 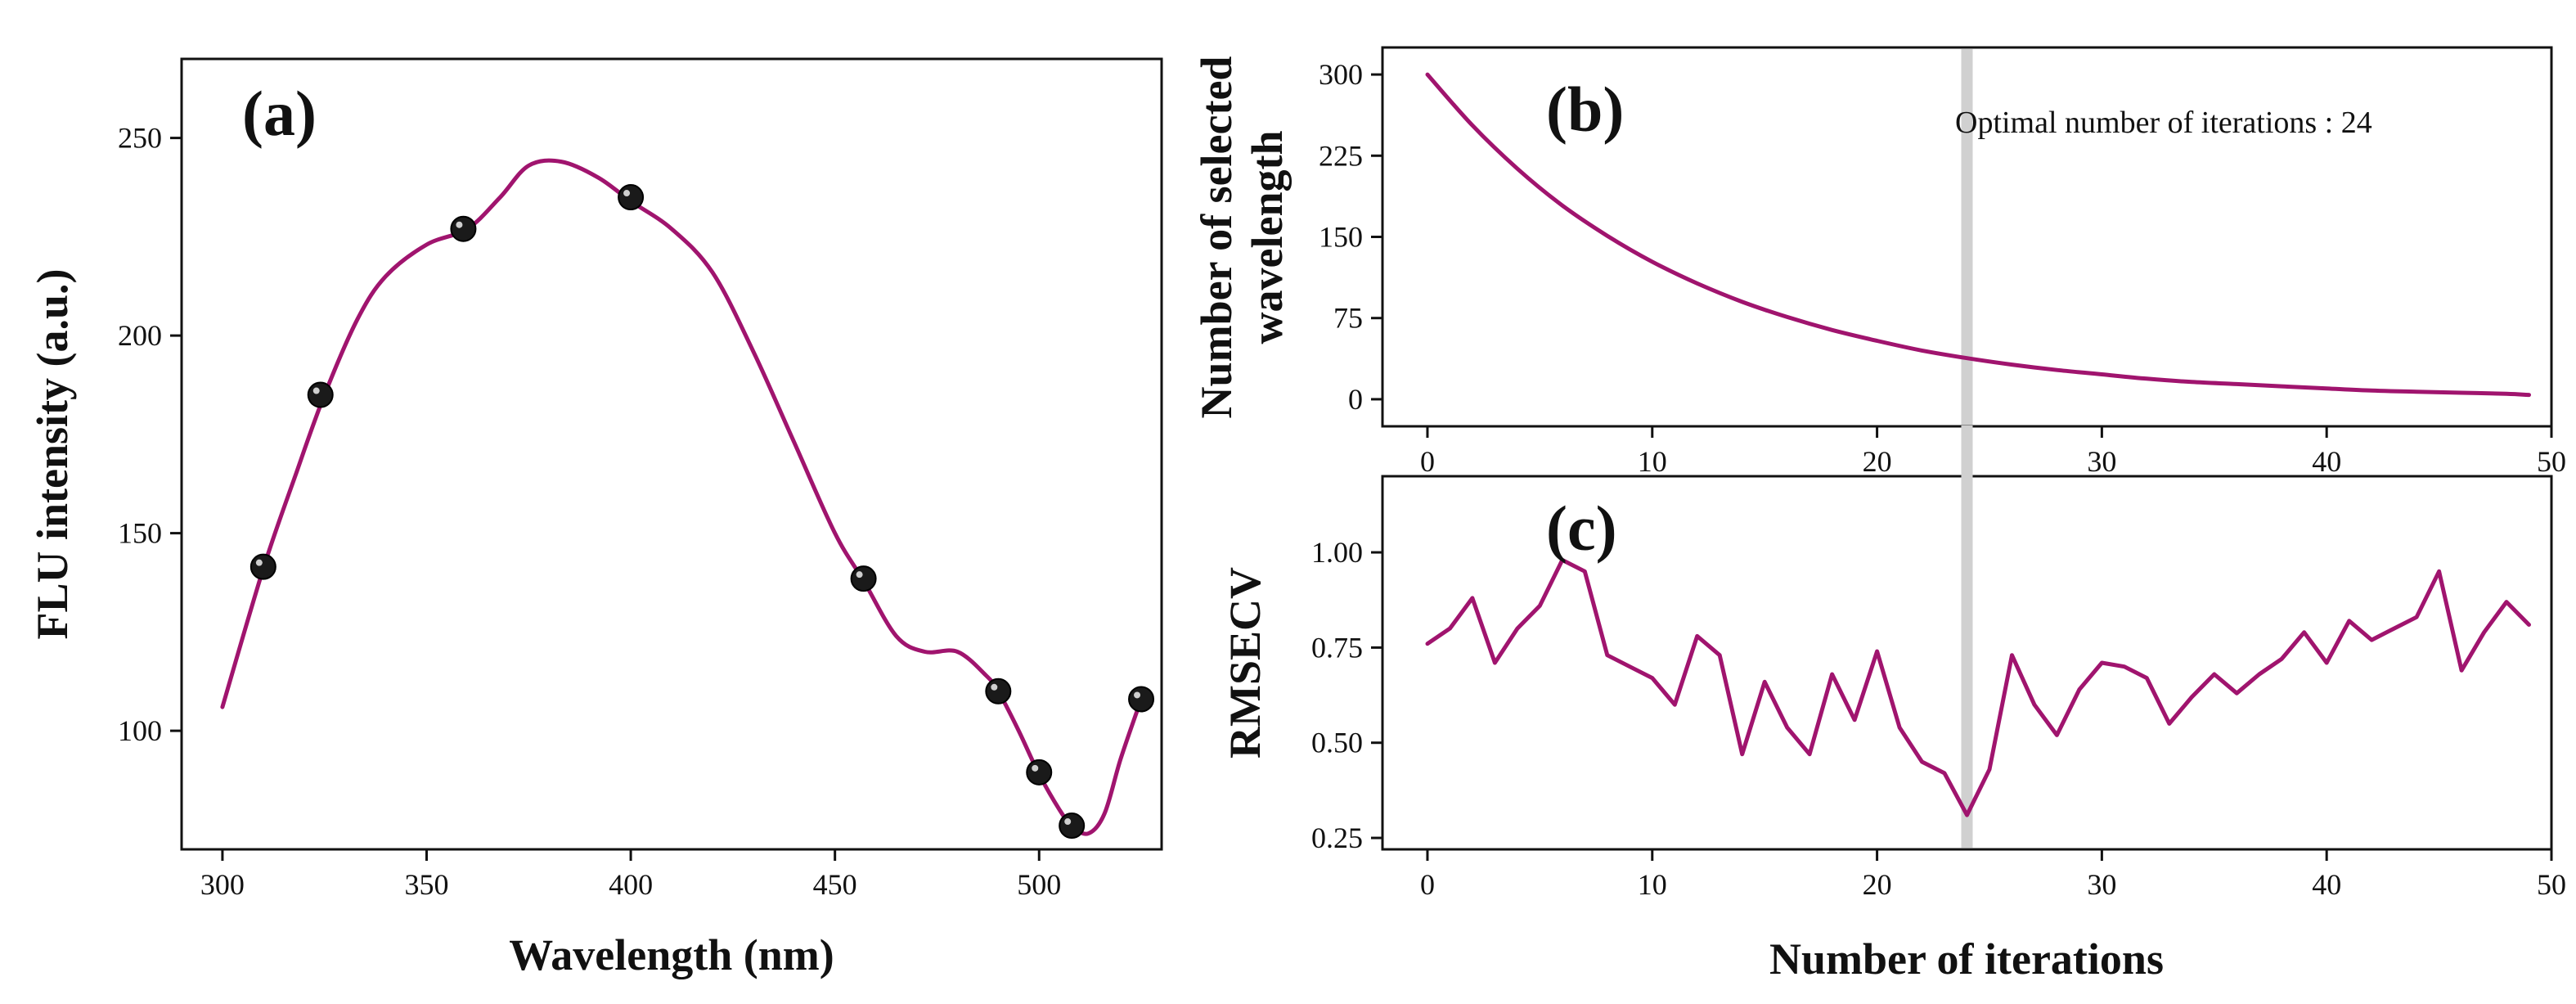 What do you see at coordinates (1217, 237) in the screenshot?
I see `panel-b-y-axis-title-line-1: Number of selected` at bounding box center [1217, 237].